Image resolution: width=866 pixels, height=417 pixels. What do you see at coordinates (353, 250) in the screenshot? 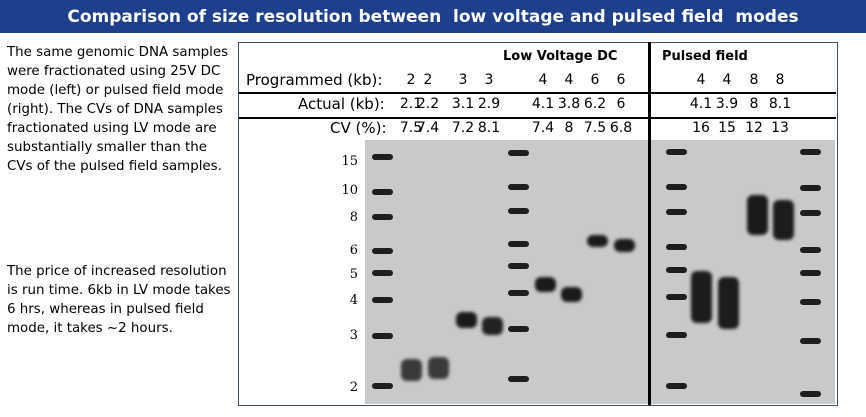
I see `marker-size-label: 6` at bounding box center [353, 250].